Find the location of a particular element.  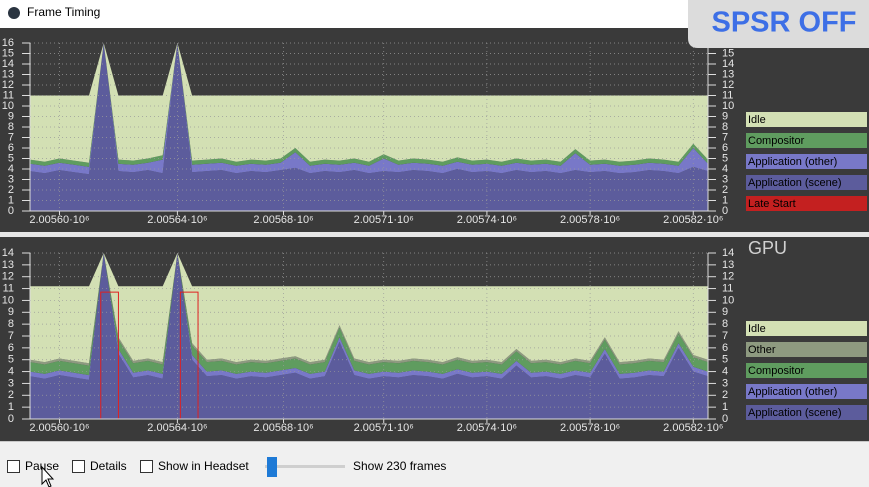

y-tick-label-right: 15 is located at coordinates (728, 53).